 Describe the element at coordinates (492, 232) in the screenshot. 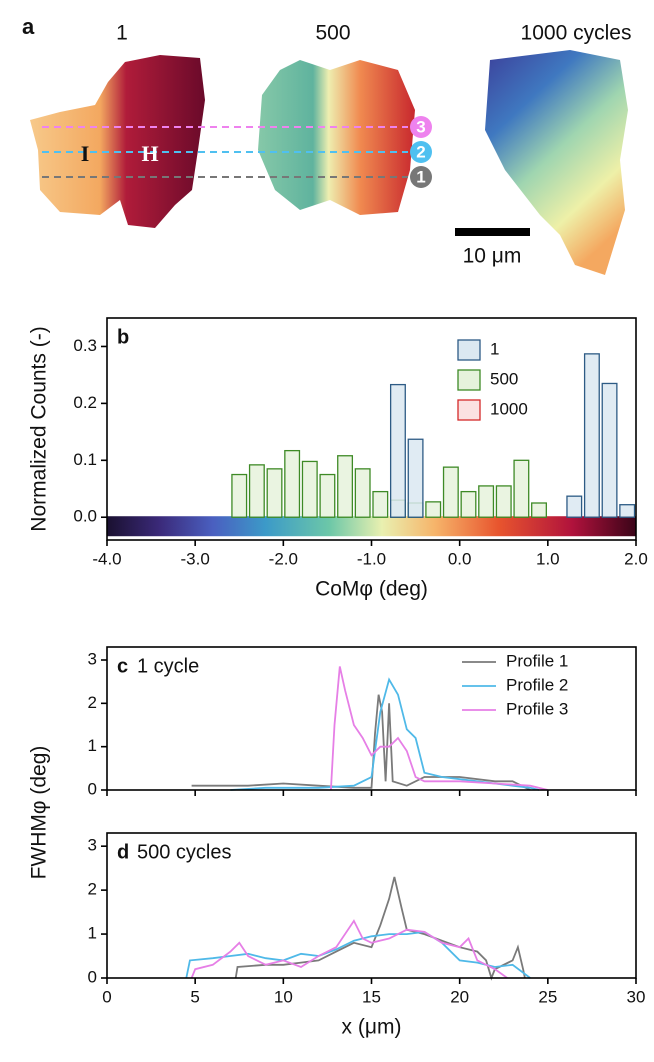

I see `scale-bar` at that location.